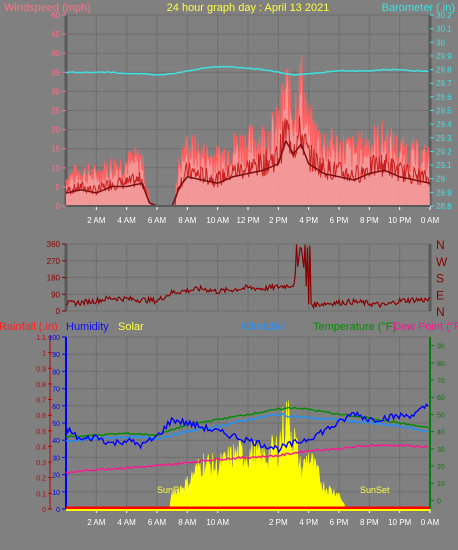  I want to click on tick-label: 29.8, so click(444, 70).